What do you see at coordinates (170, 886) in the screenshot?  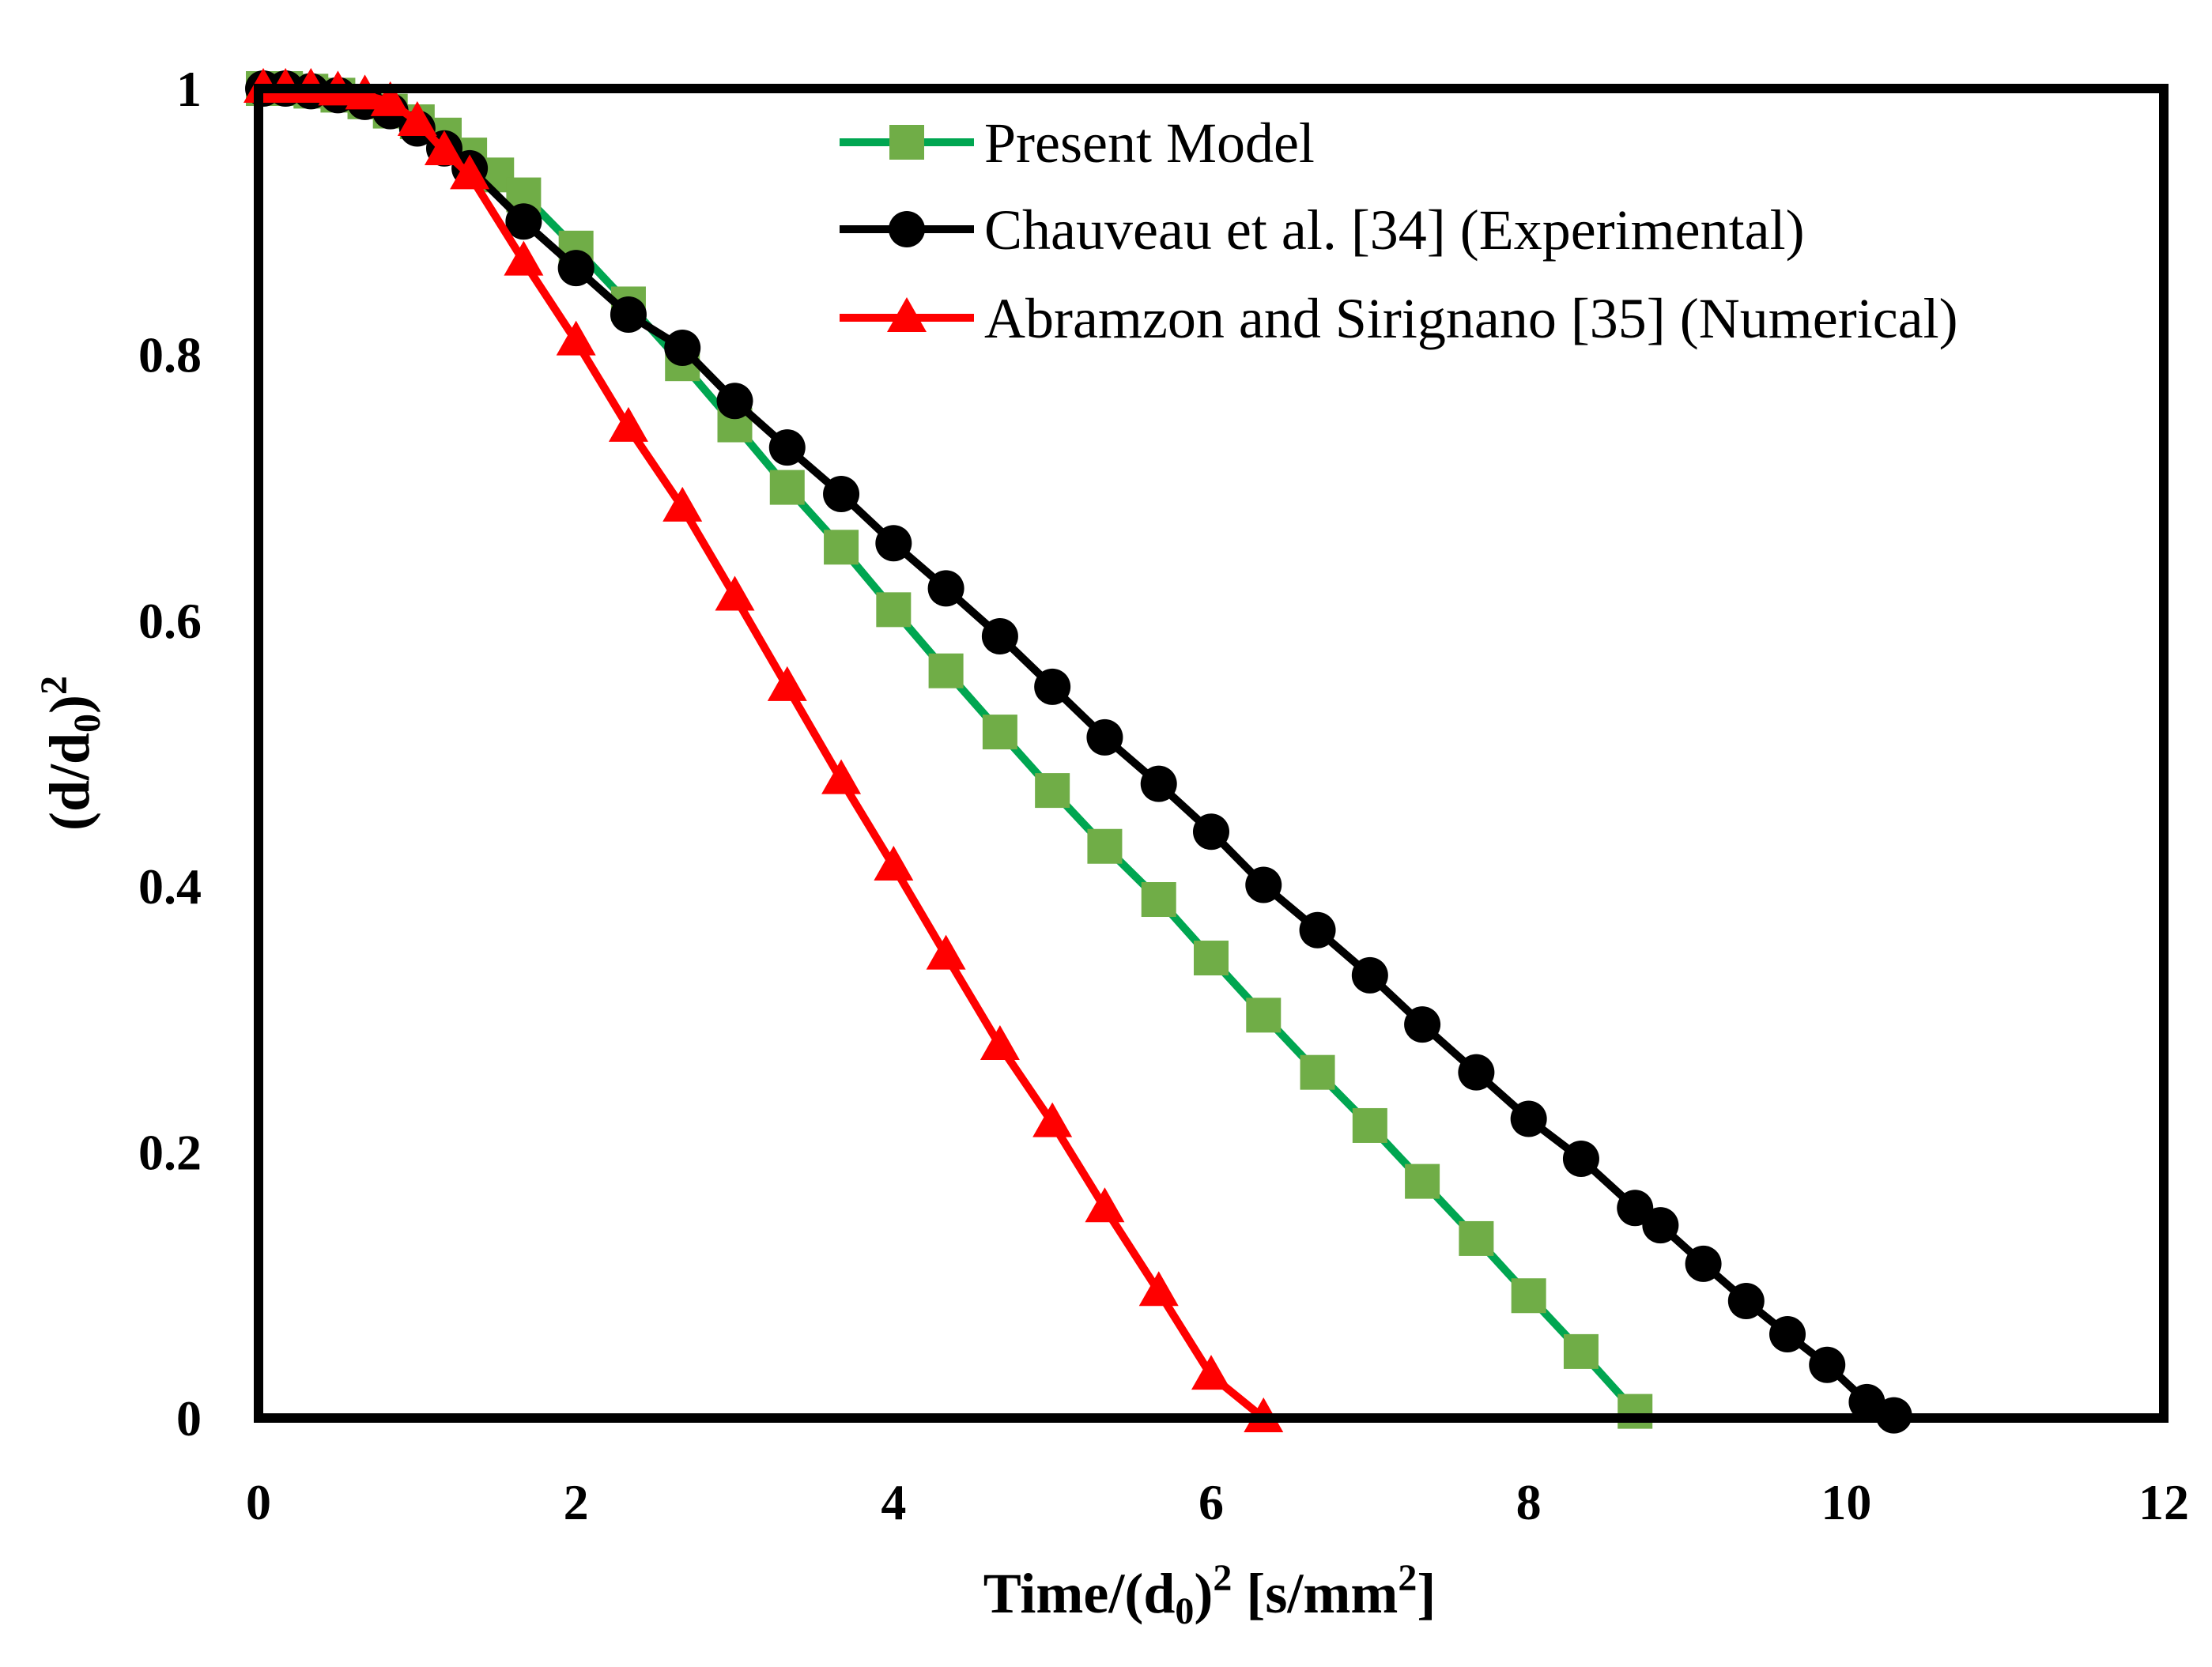 I see `y-tick-label: 0.4` at bounding box center [170, 886].